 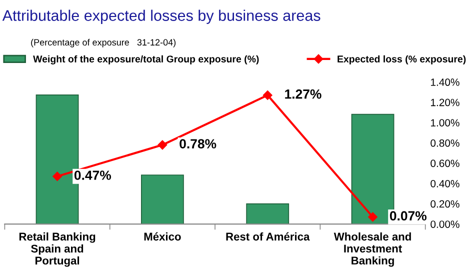 I want to click on y-tick-label: 0.80%, so click(x=445, y=143).